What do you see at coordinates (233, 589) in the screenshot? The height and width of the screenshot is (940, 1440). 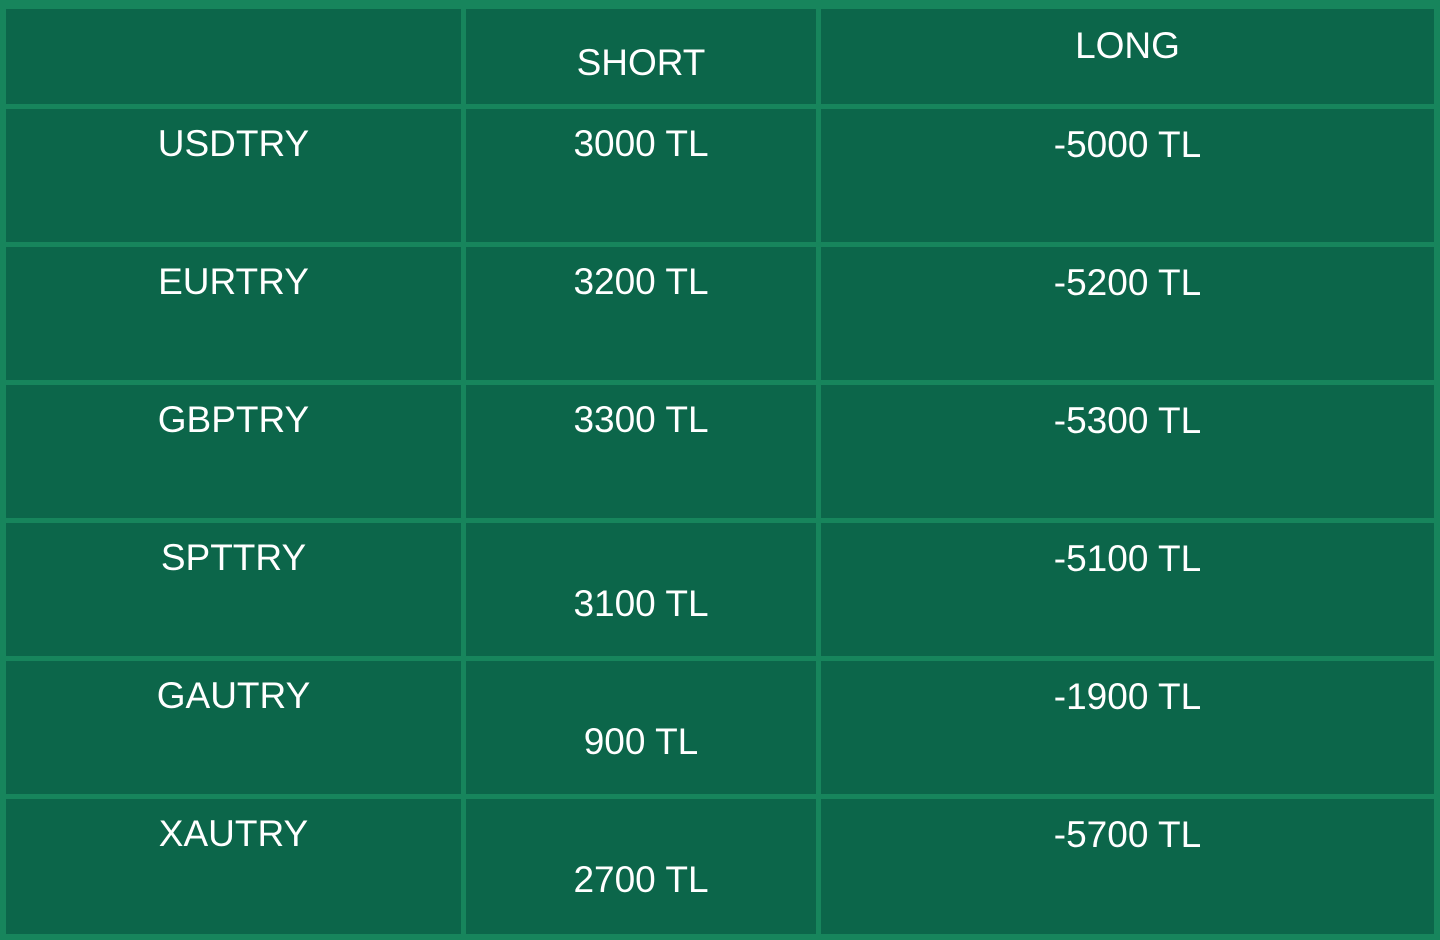 I see `pair-cell: SPTTRY` at bounding box center [233, 589].